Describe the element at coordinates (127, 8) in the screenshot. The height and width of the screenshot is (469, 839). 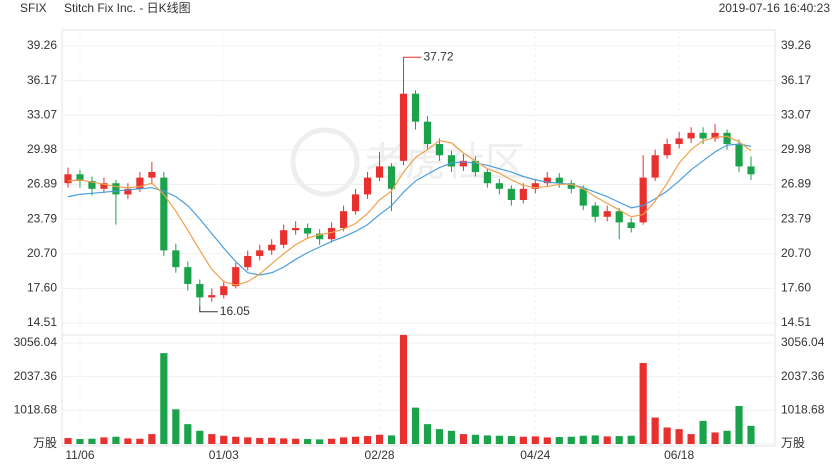
I see `chart-title: Stitch Fix Inc. - 日K线图` at that location.